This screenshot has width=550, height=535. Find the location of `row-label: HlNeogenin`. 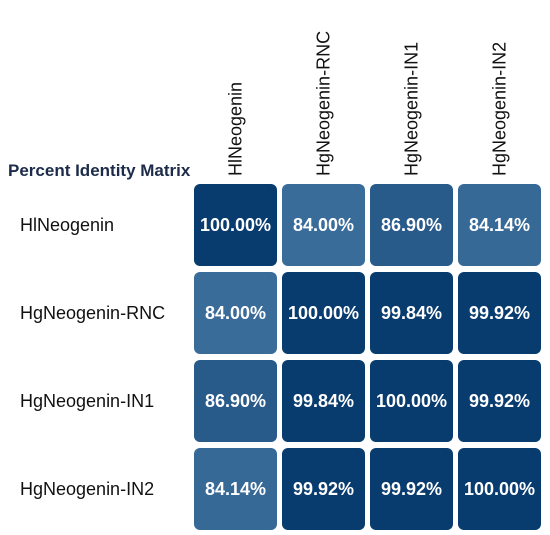

row-label: HlNeogenin is located at coordinates (67, 225).